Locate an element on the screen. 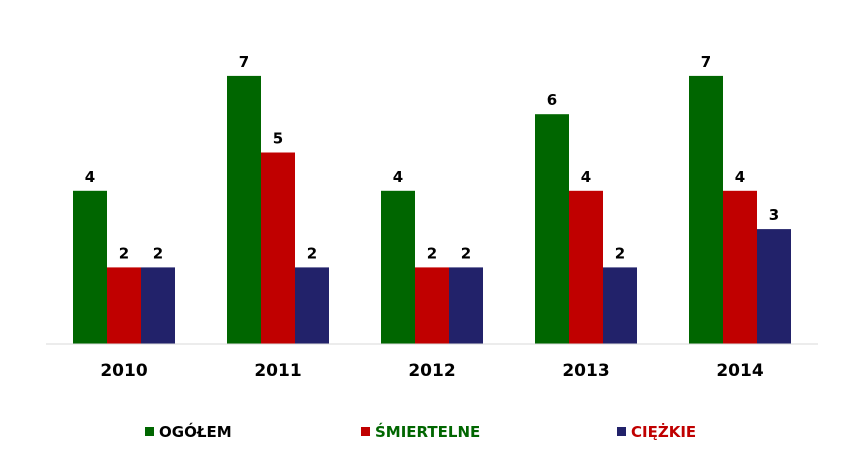 The height and width of the screenshot is (455, 854). legend-label-series-2: ŚMIERTELNE is located at coordinates (427, 431).